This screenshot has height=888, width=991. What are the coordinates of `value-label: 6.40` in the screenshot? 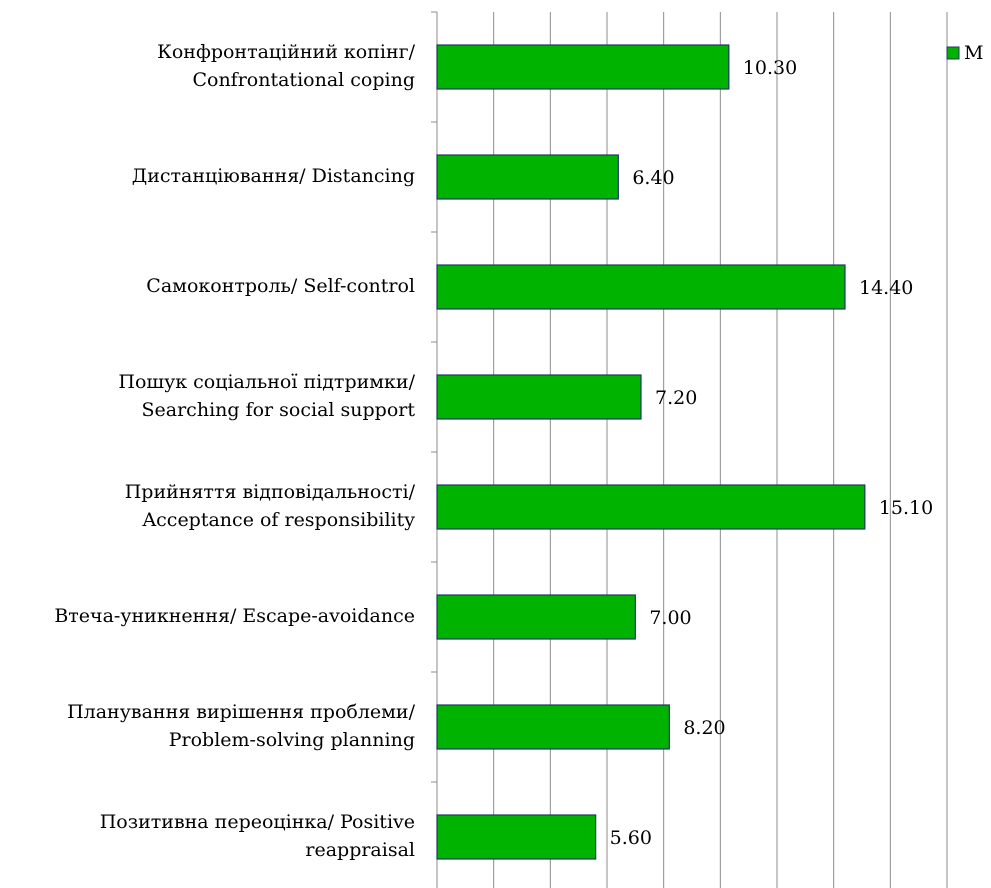 It's located at (653, 178).